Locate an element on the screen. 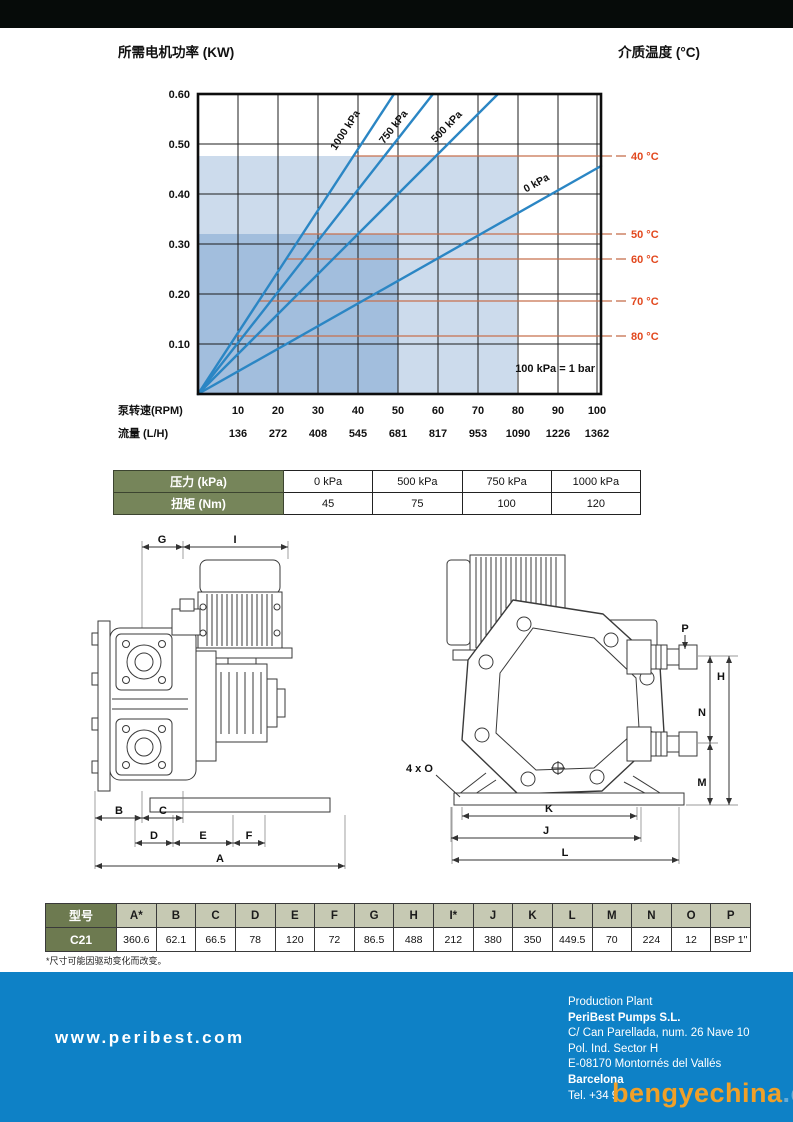 The height and width of the screenshot is (1122, 793). svg-text: 20 is located at coordinates (278, 411).